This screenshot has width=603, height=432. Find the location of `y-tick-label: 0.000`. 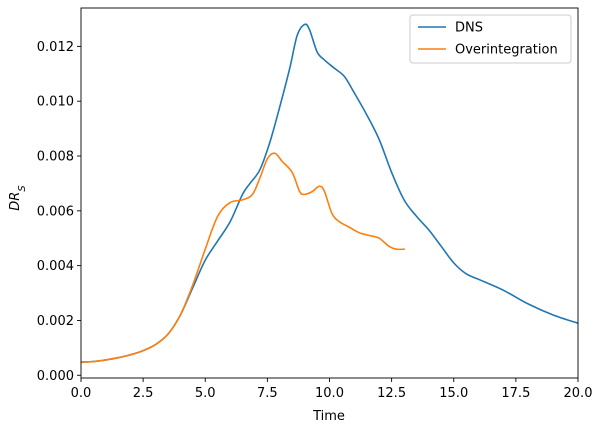

y-tick-label: 0.000 is located at coordinates (55, 376).